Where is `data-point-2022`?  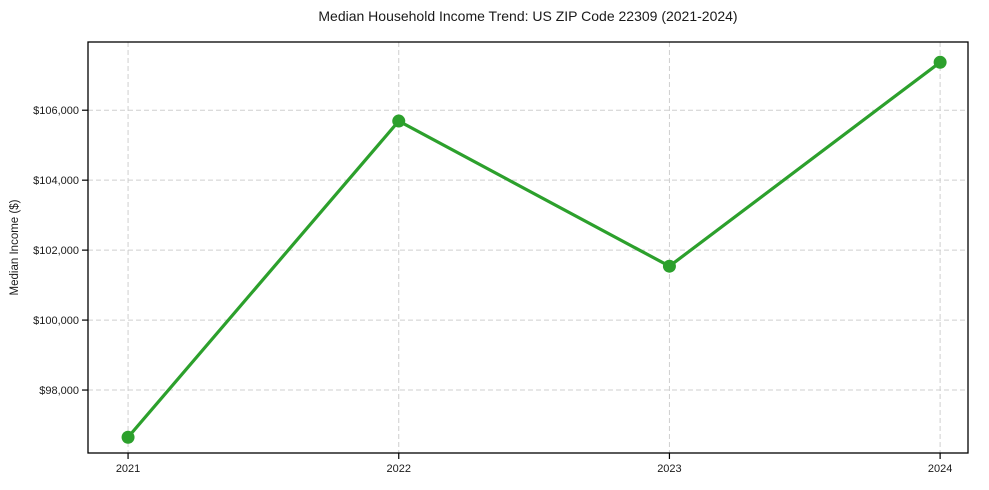
data-point-2022 is located at coordinates (399, 121).